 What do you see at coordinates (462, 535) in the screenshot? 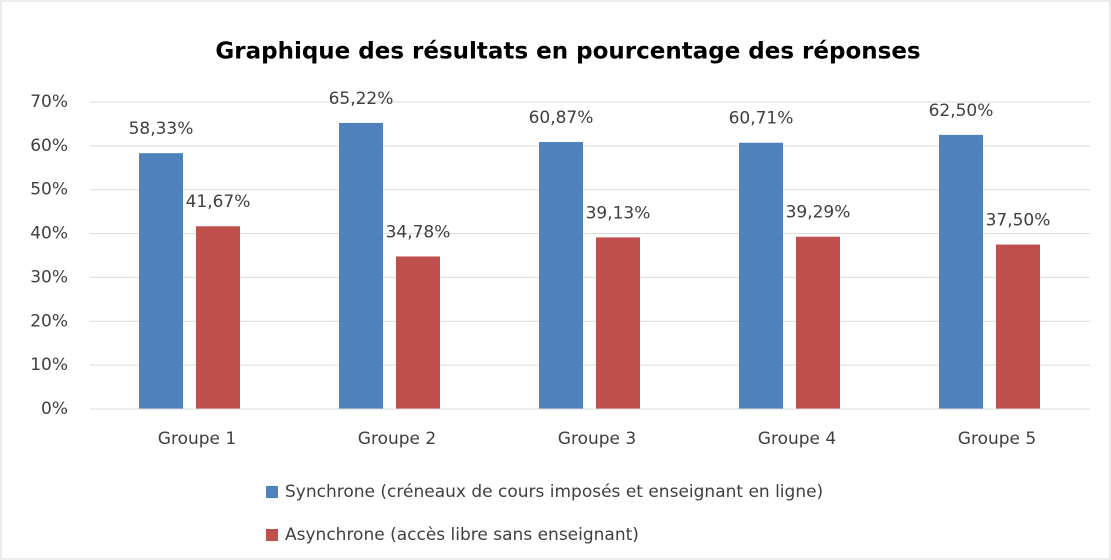
I see `legend-label: Asynchrone (accès libre sans enseignant)` at bounding box center [462, 535].